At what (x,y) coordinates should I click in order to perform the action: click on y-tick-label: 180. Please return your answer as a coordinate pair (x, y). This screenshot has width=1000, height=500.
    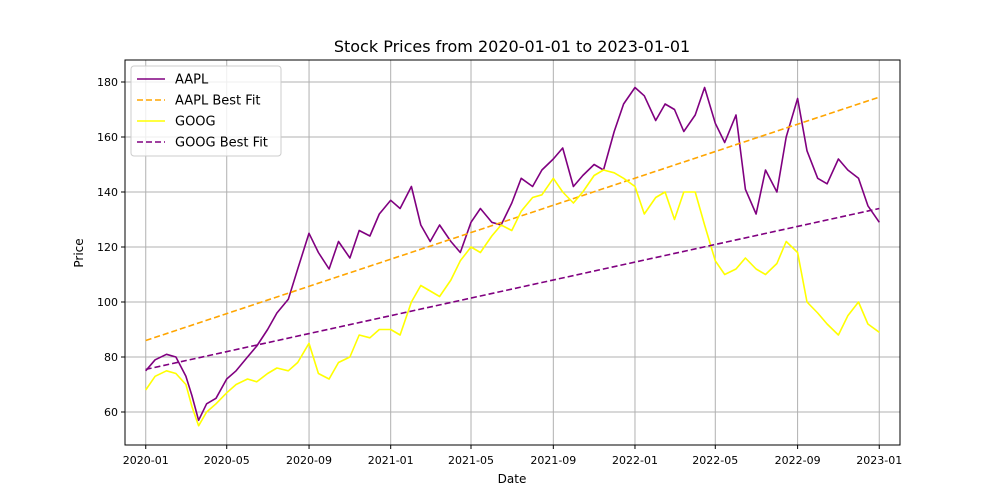
    Looking at the image, I should click on (107, 82).